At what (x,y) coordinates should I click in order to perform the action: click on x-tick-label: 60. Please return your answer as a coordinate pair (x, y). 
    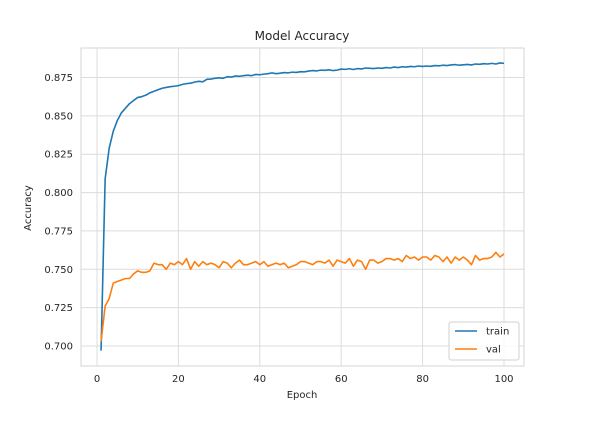
    Looking at the image, I should click on (341, 379).